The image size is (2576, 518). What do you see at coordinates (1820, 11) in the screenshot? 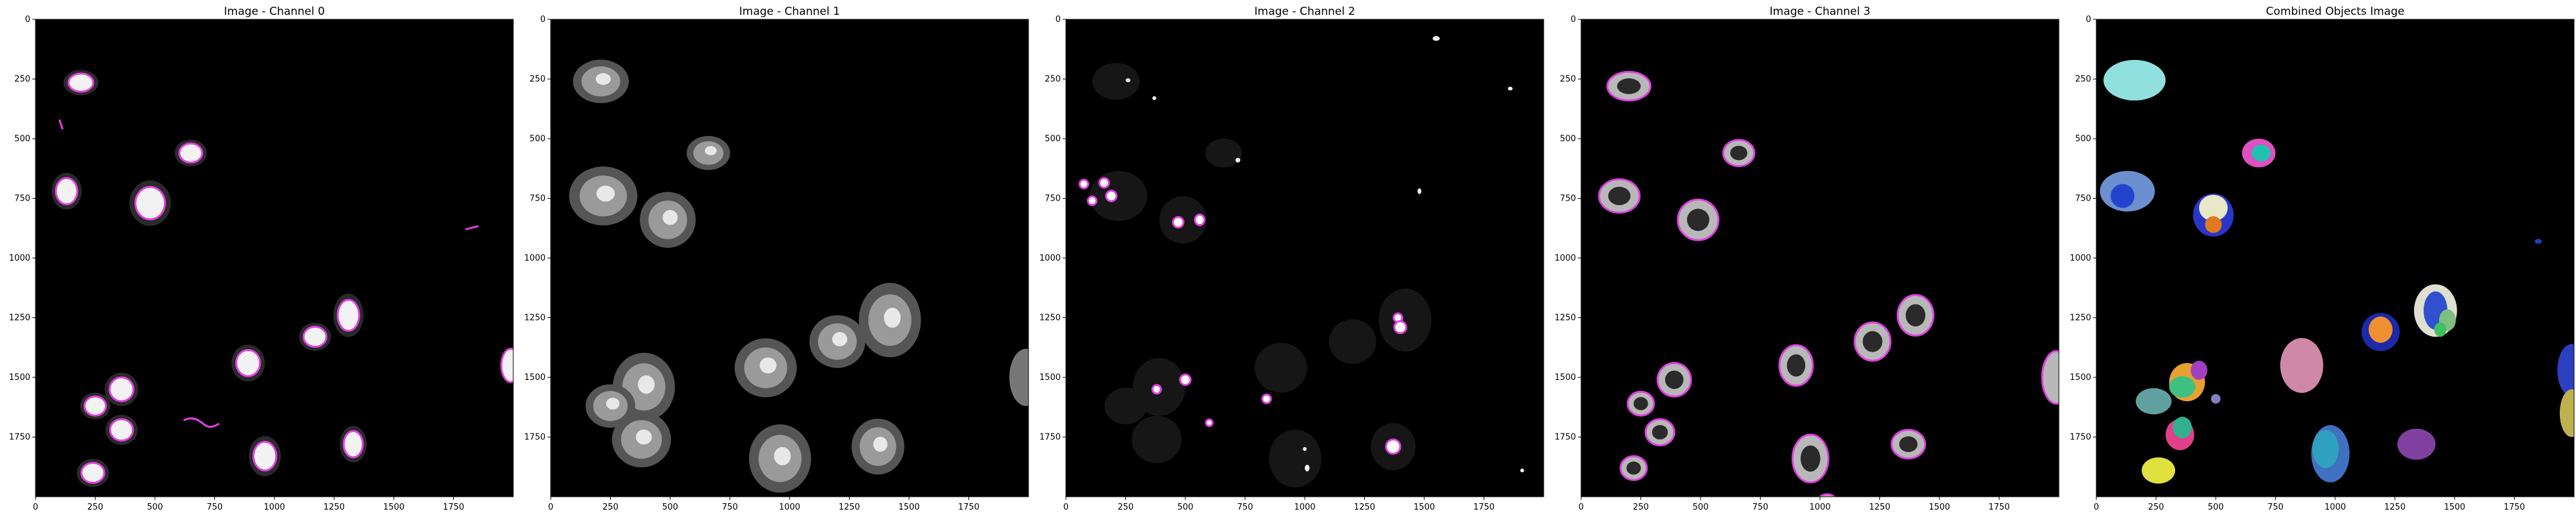
I see `panel-title-3: Image - Channel 3` at bounding box center [1820, 11].